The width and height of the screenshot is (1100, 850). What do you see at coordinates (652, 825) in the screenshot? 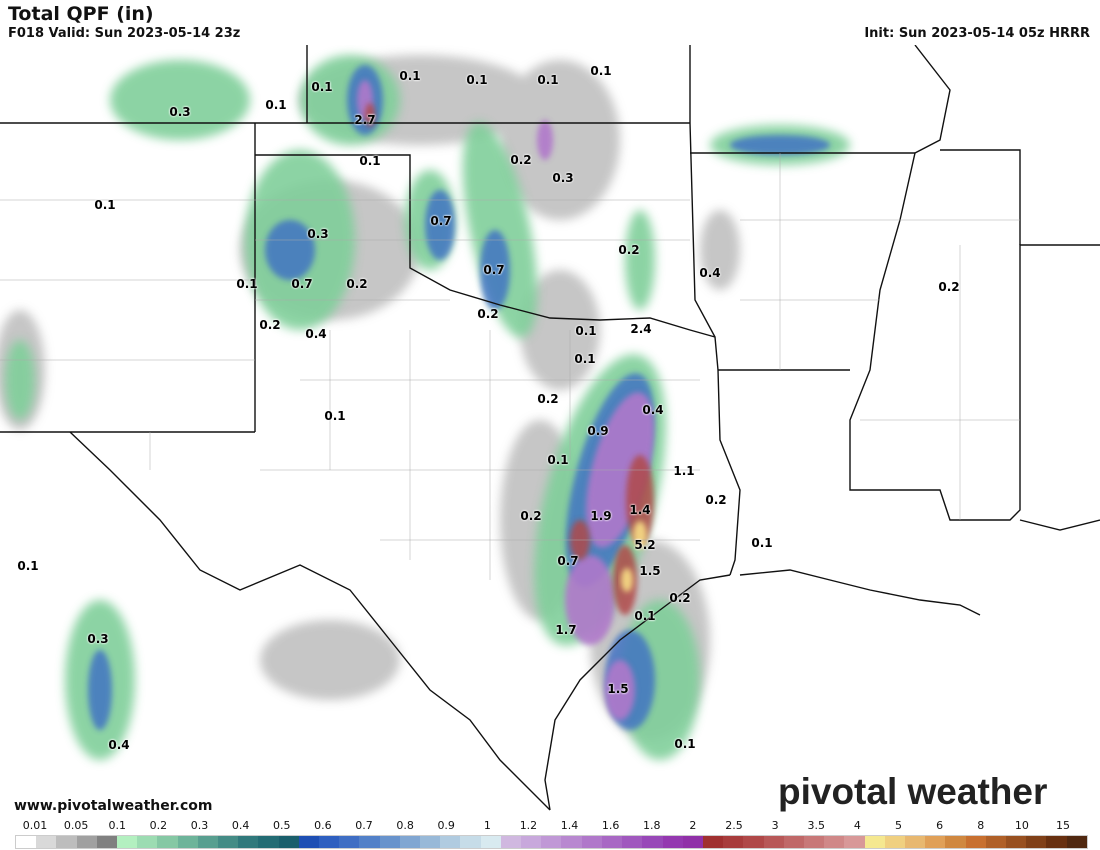
I see `legend-label: 1.8` at bounding box center [652, 825].